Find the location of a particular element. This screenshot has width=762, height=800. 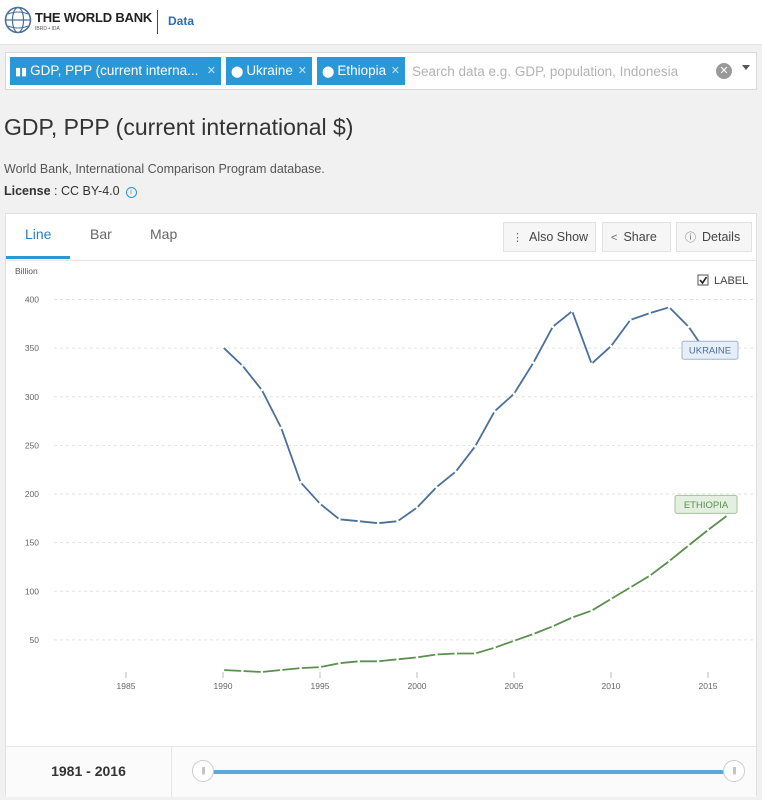

label-toggle: LABEL is located at coordinates (722, 280).